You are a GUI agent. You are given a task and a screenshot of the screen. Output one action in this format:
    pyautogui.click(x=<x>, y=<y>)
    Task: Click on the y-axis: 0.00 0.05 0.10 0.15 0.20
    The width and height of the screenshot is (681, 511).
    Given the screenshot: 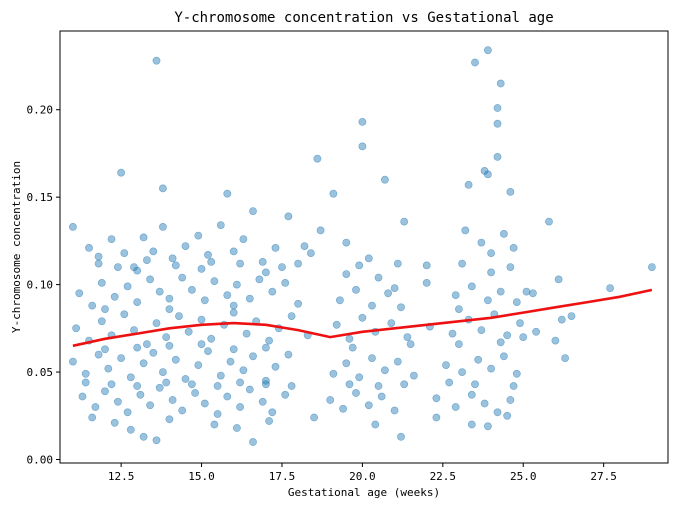 What is the action you would take?
    pyautogui.click(x=43, y=285)
    